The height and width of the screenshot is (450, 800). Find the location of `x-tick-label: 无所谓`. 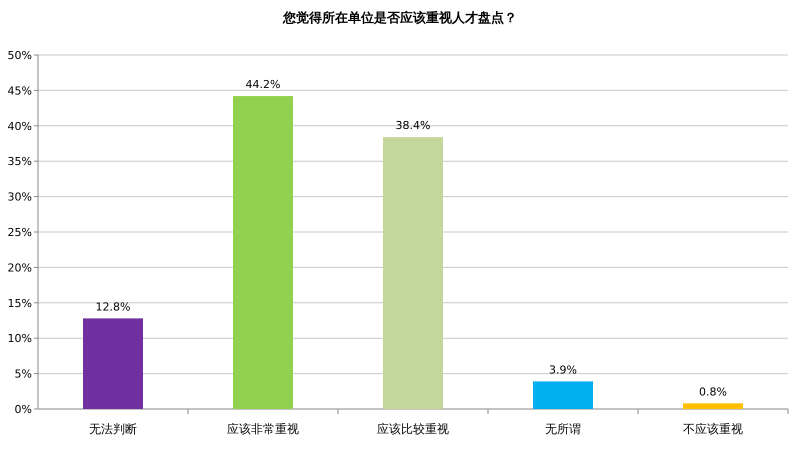

x-tick-label: 无所谓 is located at coordinates (563, 429).